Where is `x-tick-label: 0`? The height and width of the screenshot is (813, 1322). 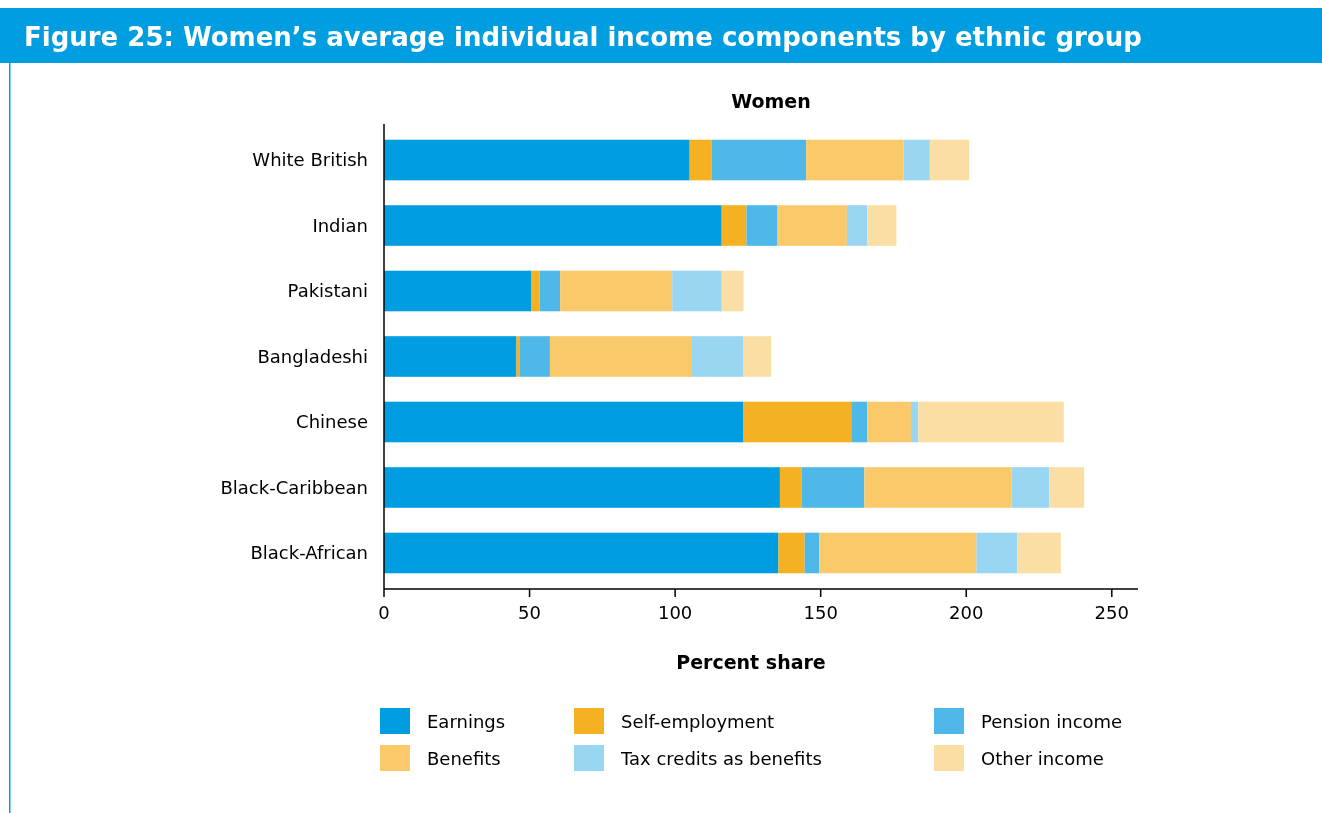
x-tick-label: 0 is located at coordinates (384, 612).